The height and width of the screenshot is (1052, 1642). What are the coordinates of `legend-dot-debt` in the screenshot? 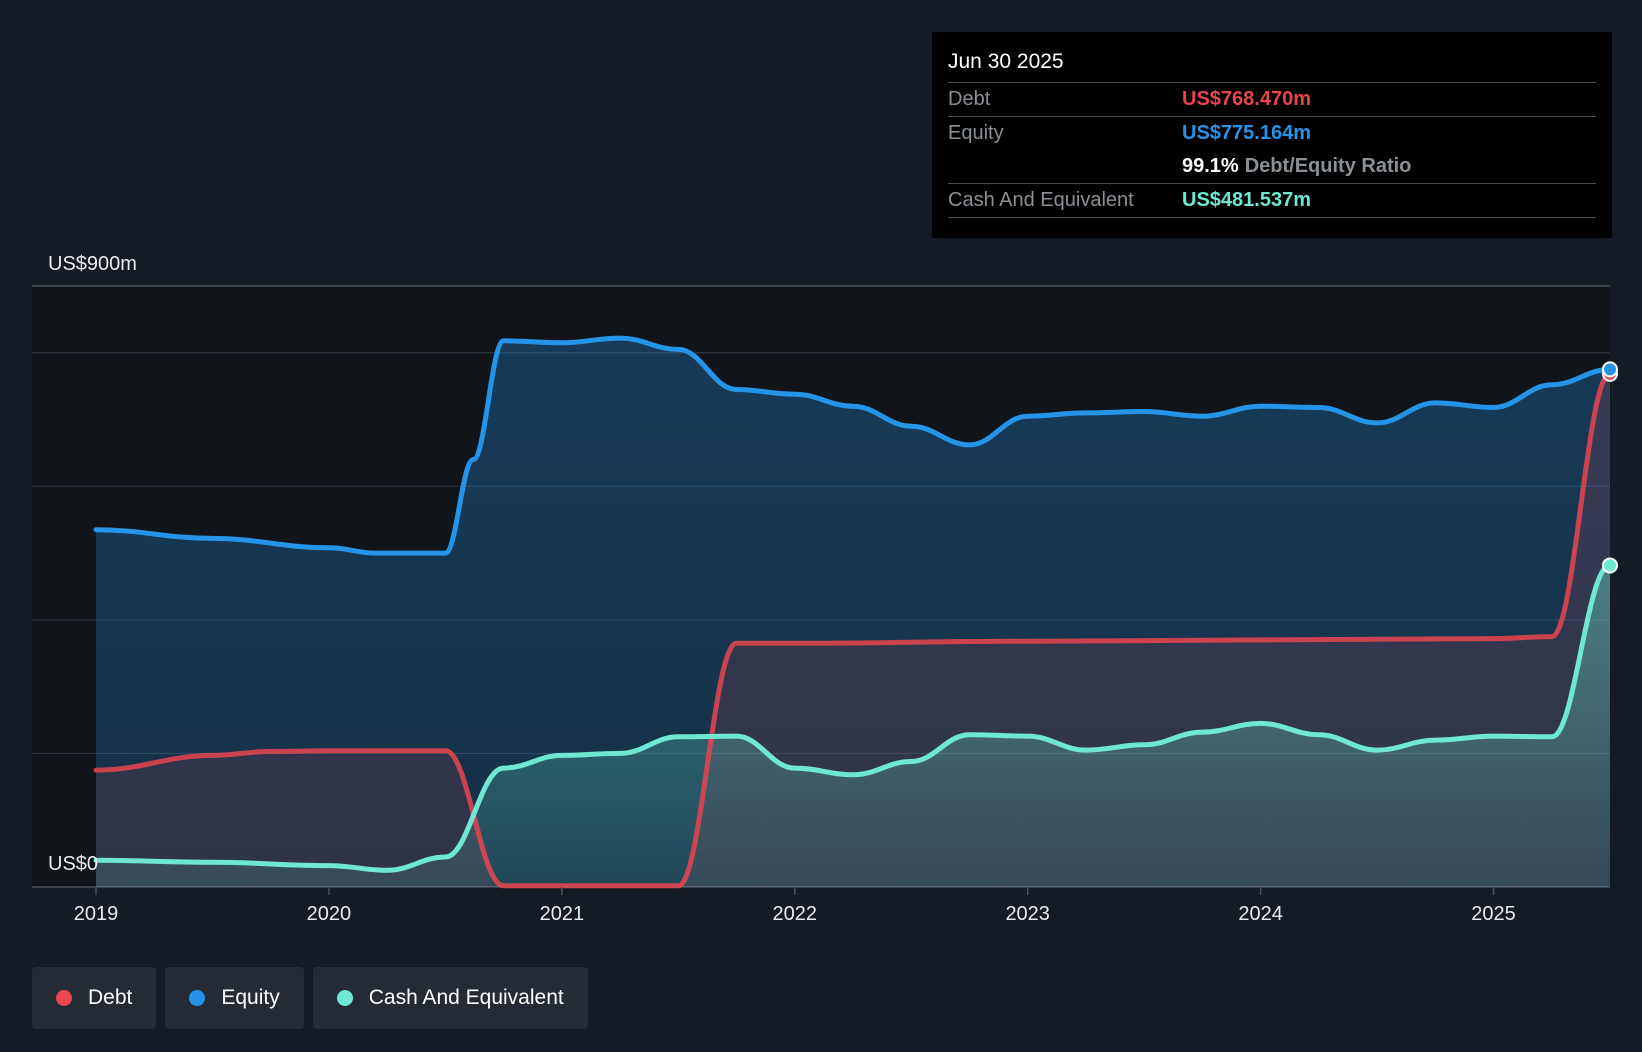 It's located at (64, 998).